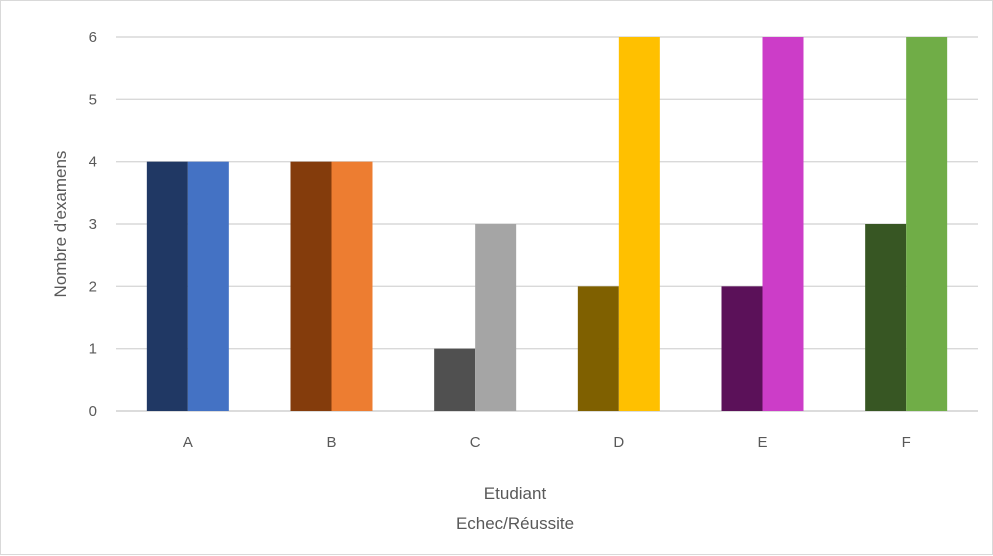 The width and height of the screenshot is (993, 556). What do you see at coordinates (598, 348) in the screenshot?
I see `bar-d-echec` at bounding box center [598, 348].